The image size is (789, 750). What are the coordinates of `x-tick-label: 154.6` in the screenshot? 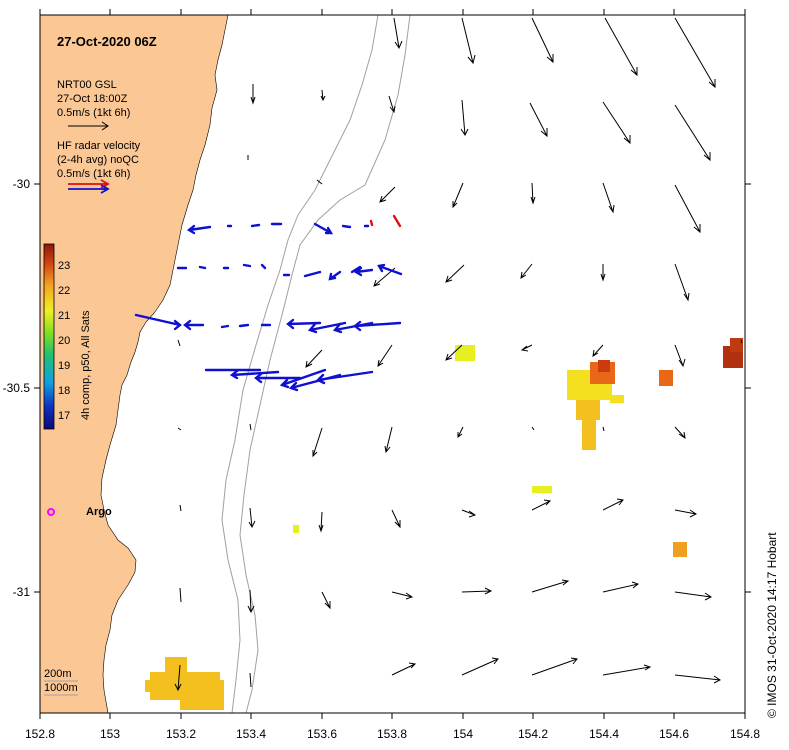 It's located at (674, 734).